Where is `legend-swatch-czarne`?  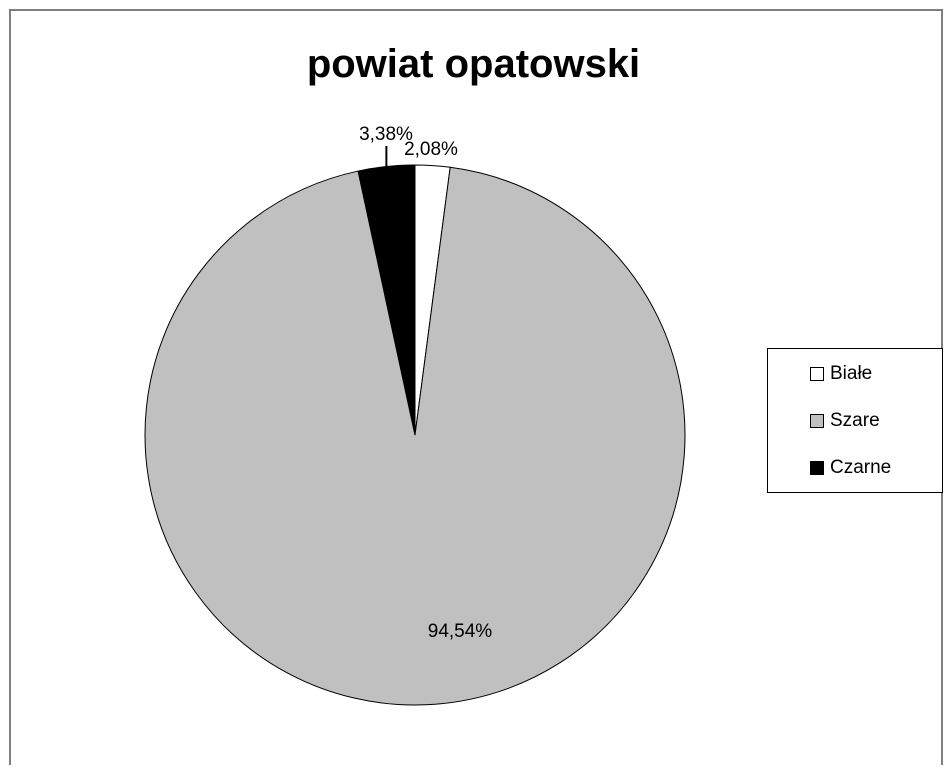 legend-swatch-czarne is located at coordinates (817, 468).